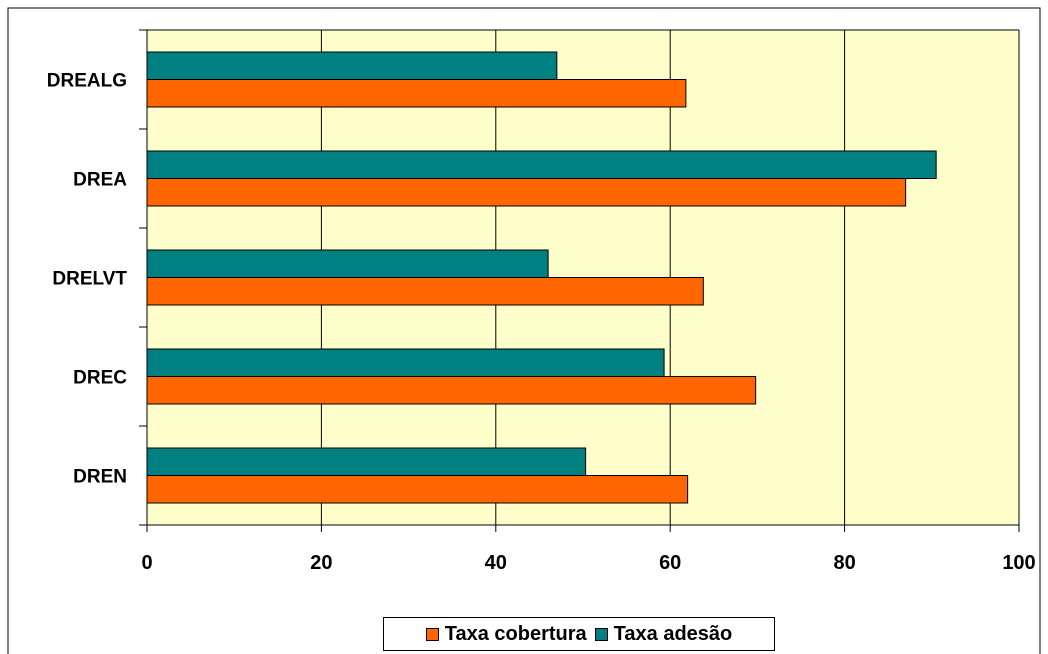  I want to click on category-labels: DREALG DREA DRELVT DREC DREN, so click(87, 279).